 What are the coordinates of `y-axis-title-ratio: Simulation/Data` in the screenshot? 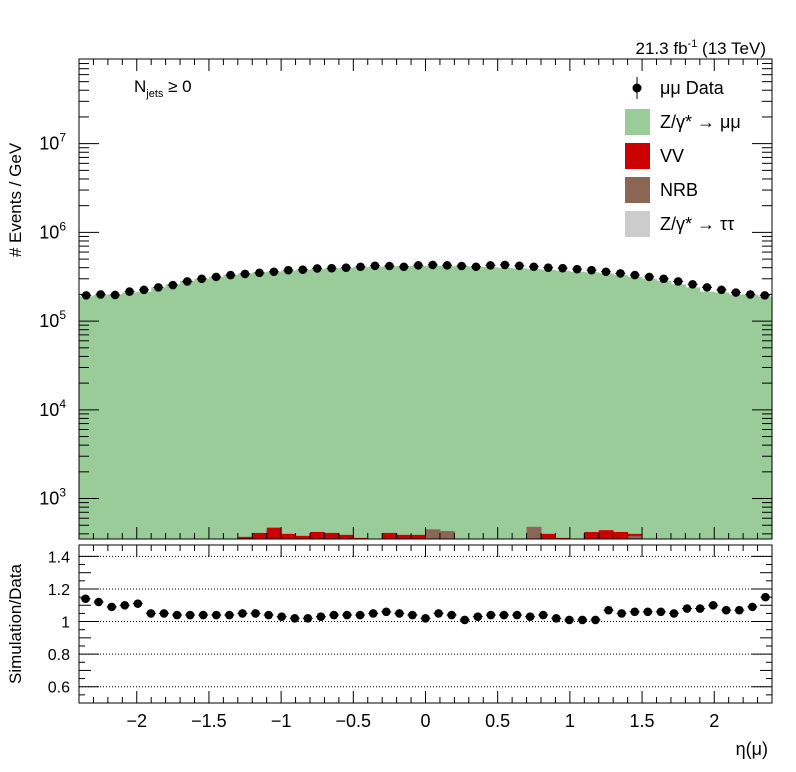 It's located at (15, 623).